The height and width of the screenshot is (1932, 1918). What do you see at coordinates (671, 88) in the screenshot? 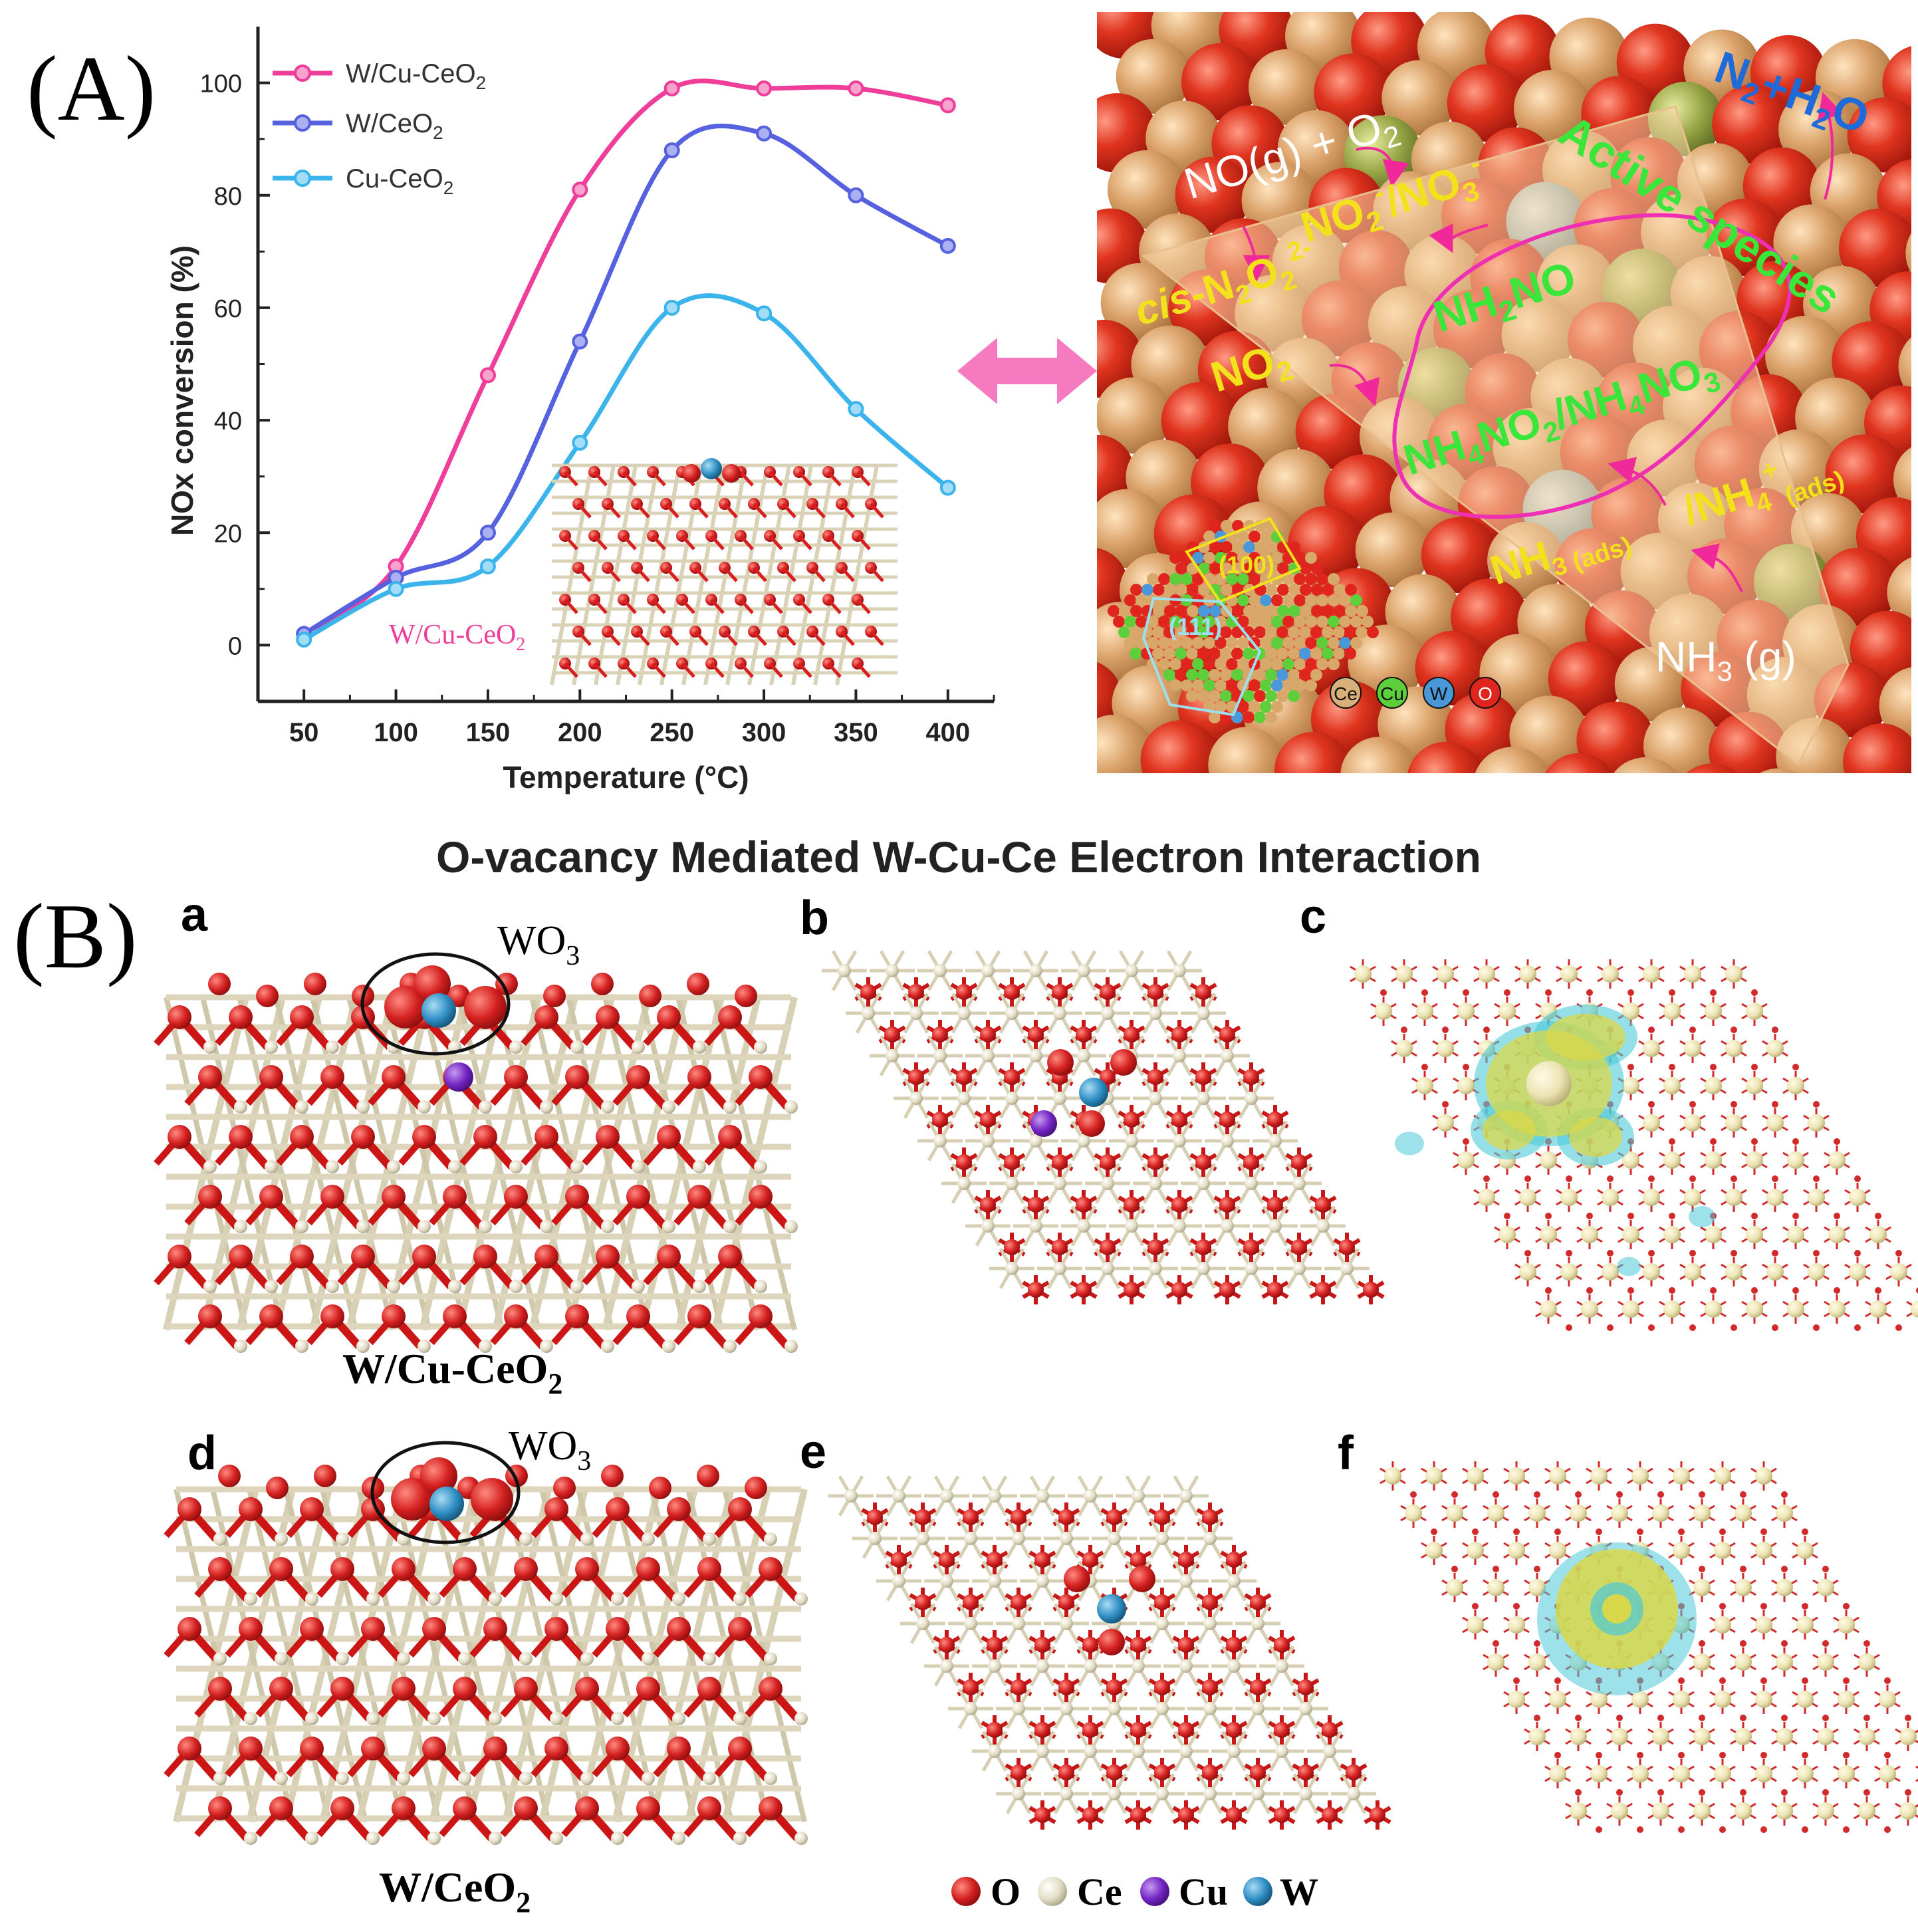
I see `data-point-w-cu-ceo2` at bounding box center [671, 88].